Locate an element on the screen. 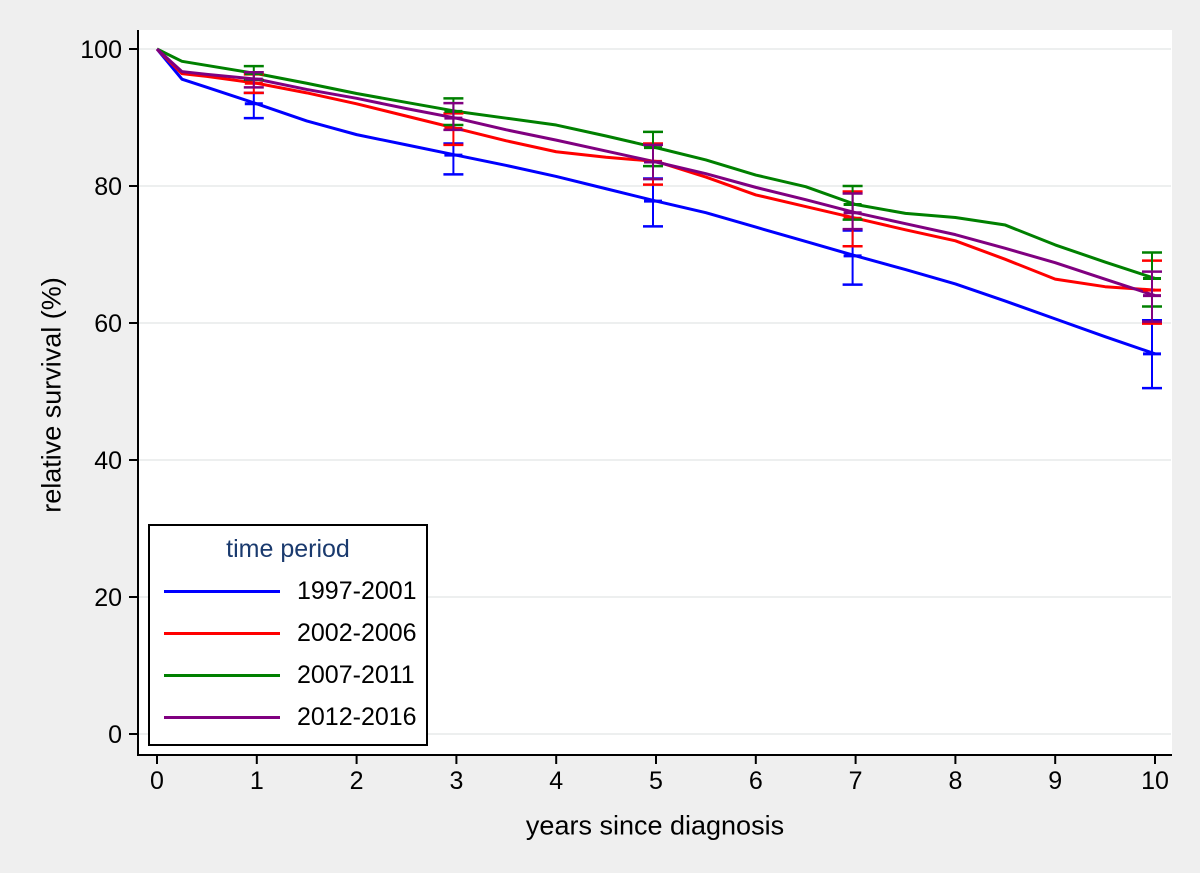 Image resolution: width=1200 pixels, height=873 pixels. y-tick-label: 40 is located at coordinates (108, 461).